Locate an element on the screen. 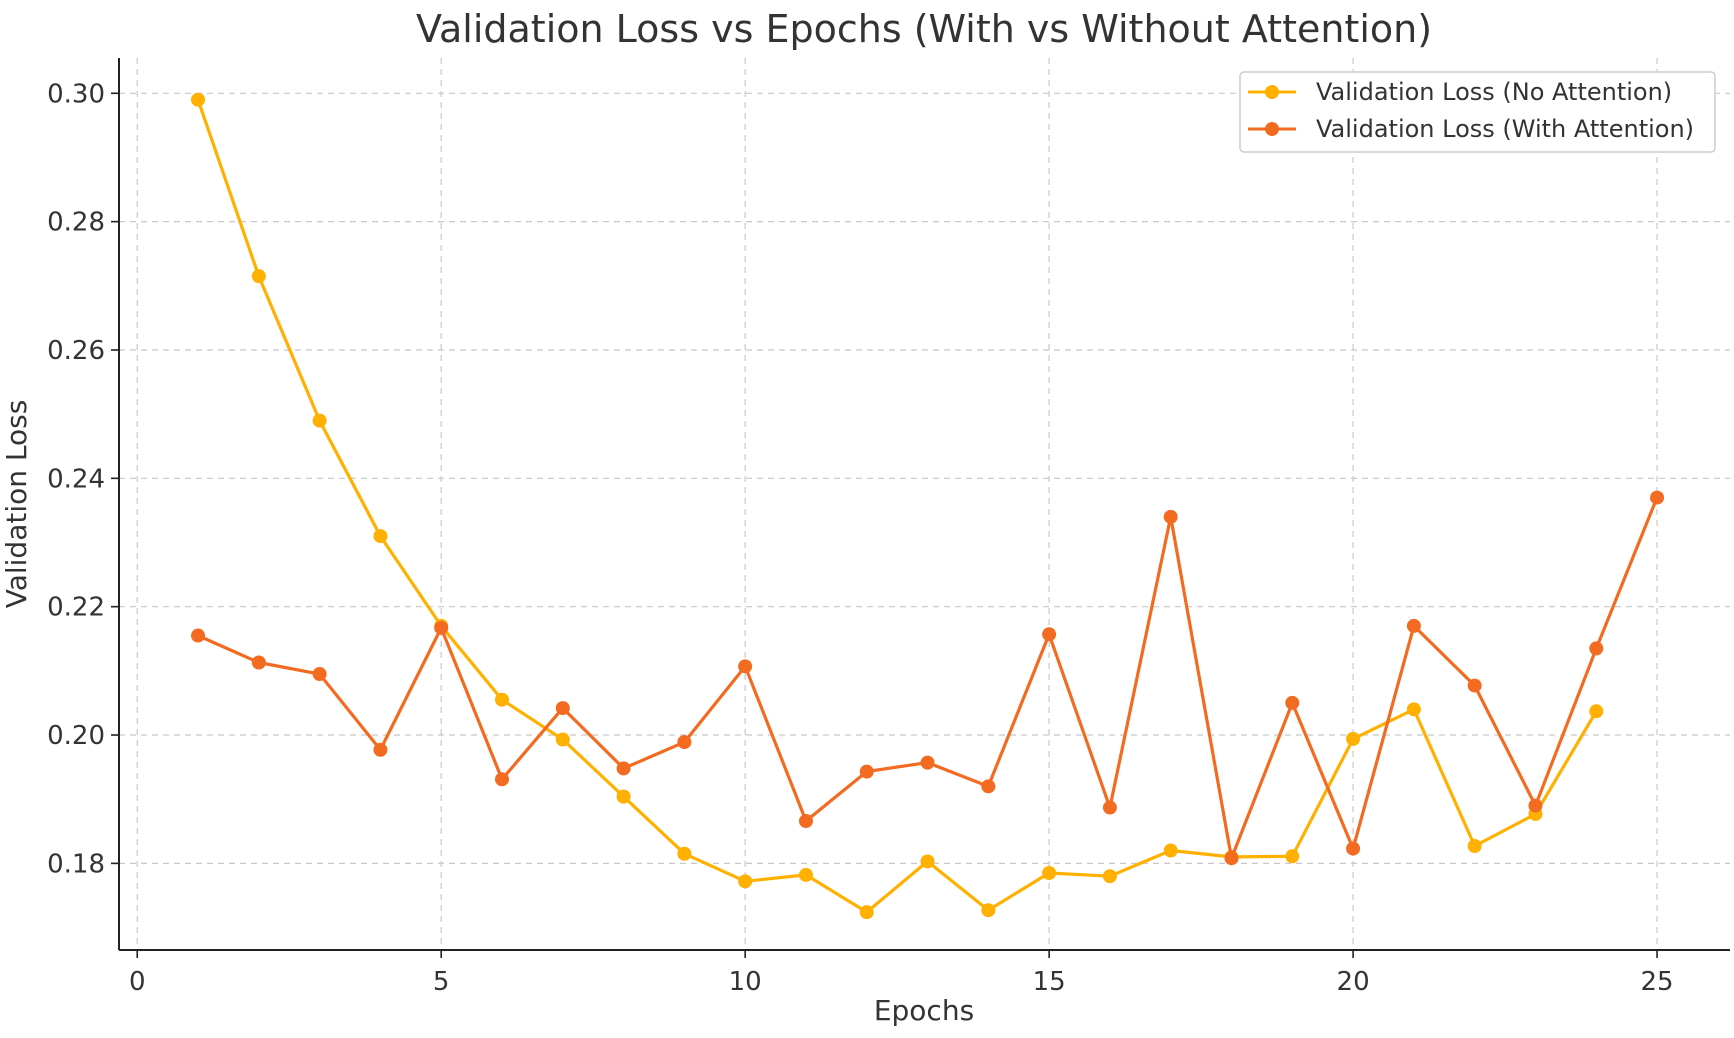 The height and width of the screenshot is (1038, 1734). legend-marker-with-attention is located at coordinates (1272, 129).